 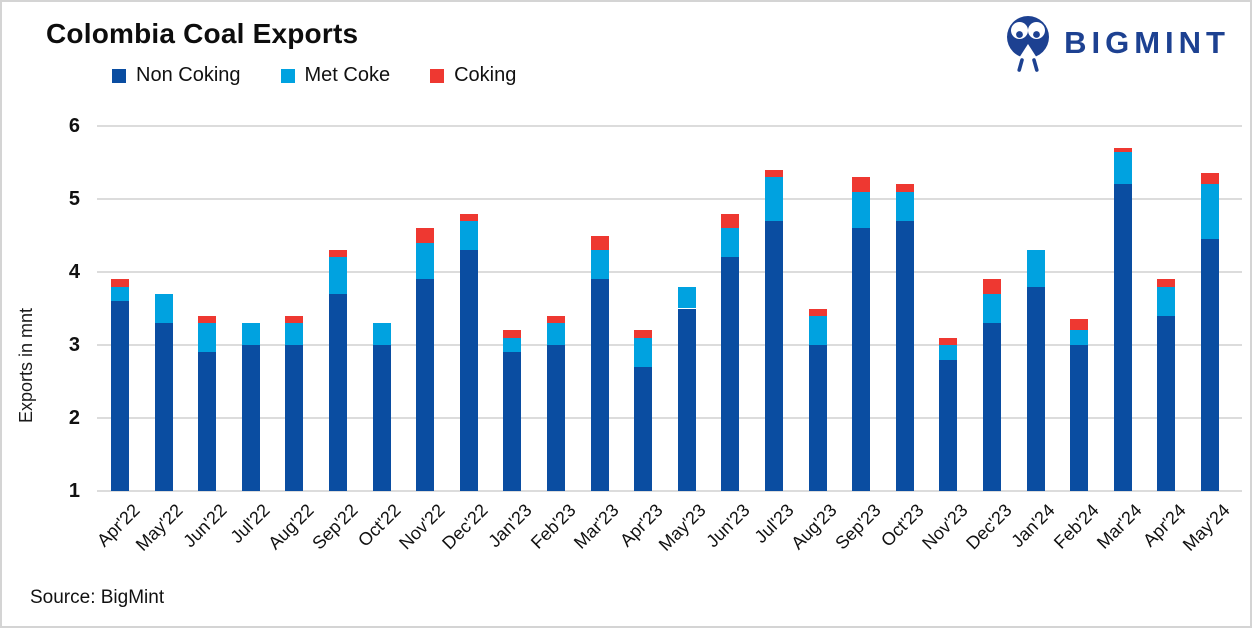 I want to click on bigmint-logo-text: BIGMINT, so click(x=1147, y=42).